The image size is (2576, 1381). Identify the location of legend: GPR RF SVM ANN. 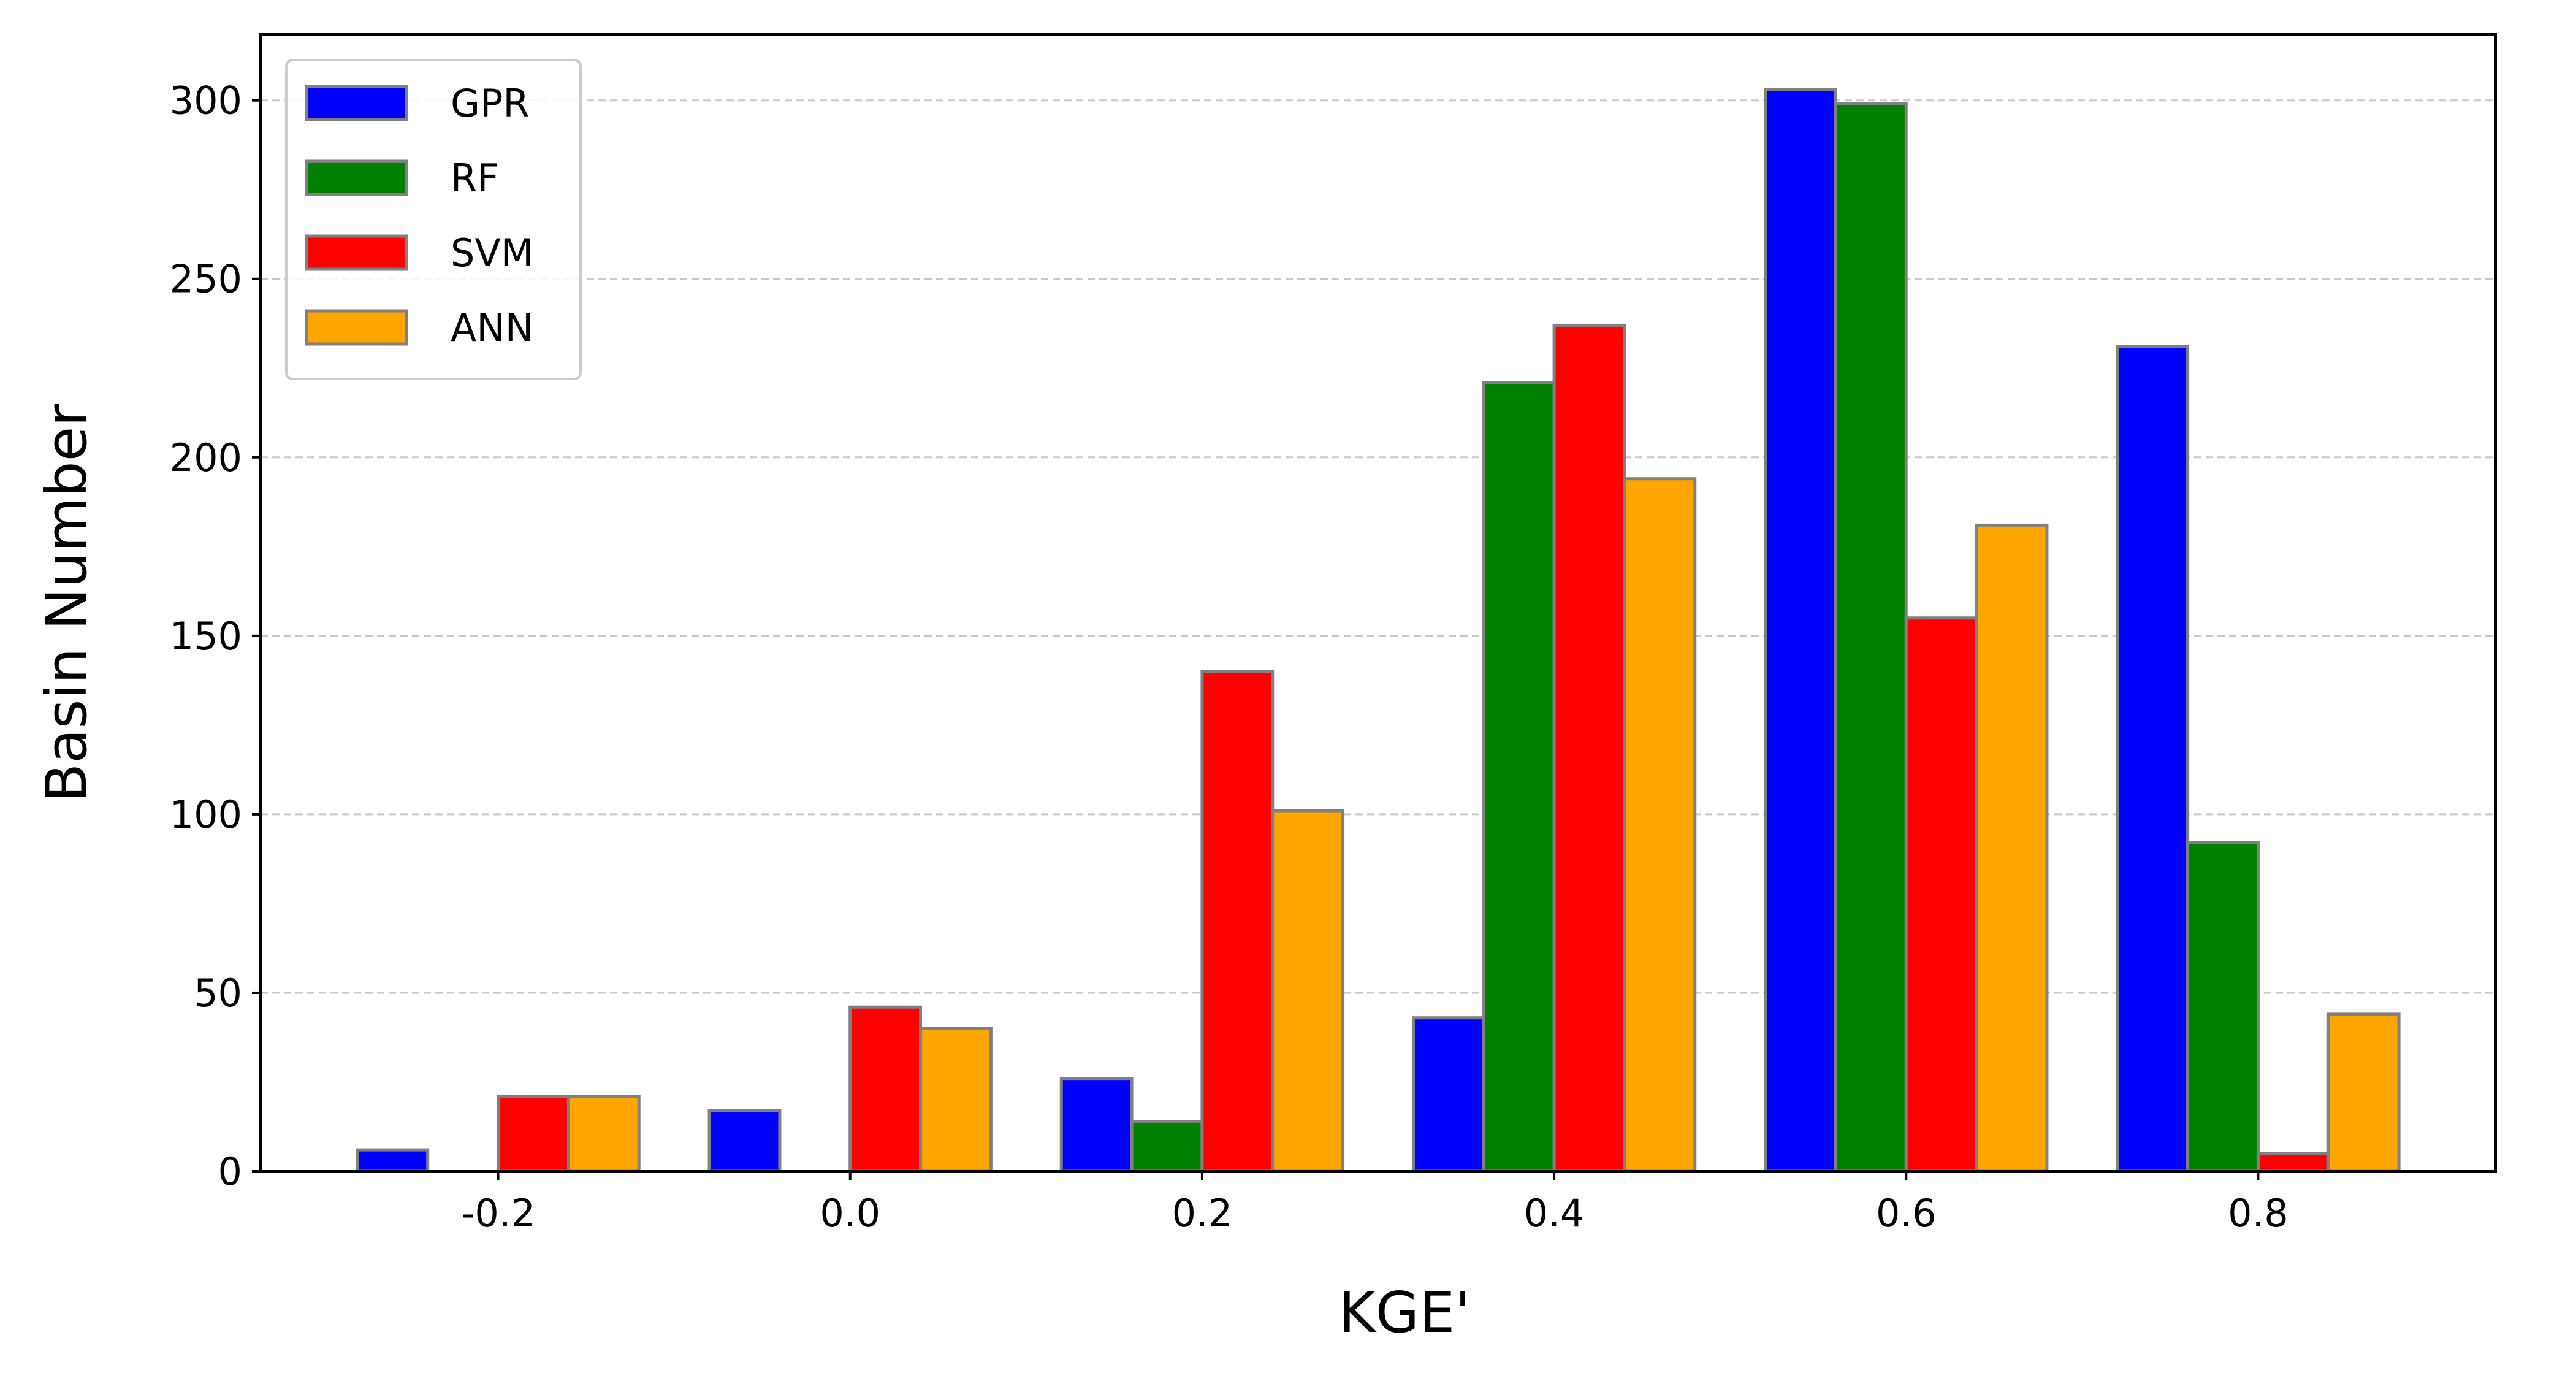
(433, 219).